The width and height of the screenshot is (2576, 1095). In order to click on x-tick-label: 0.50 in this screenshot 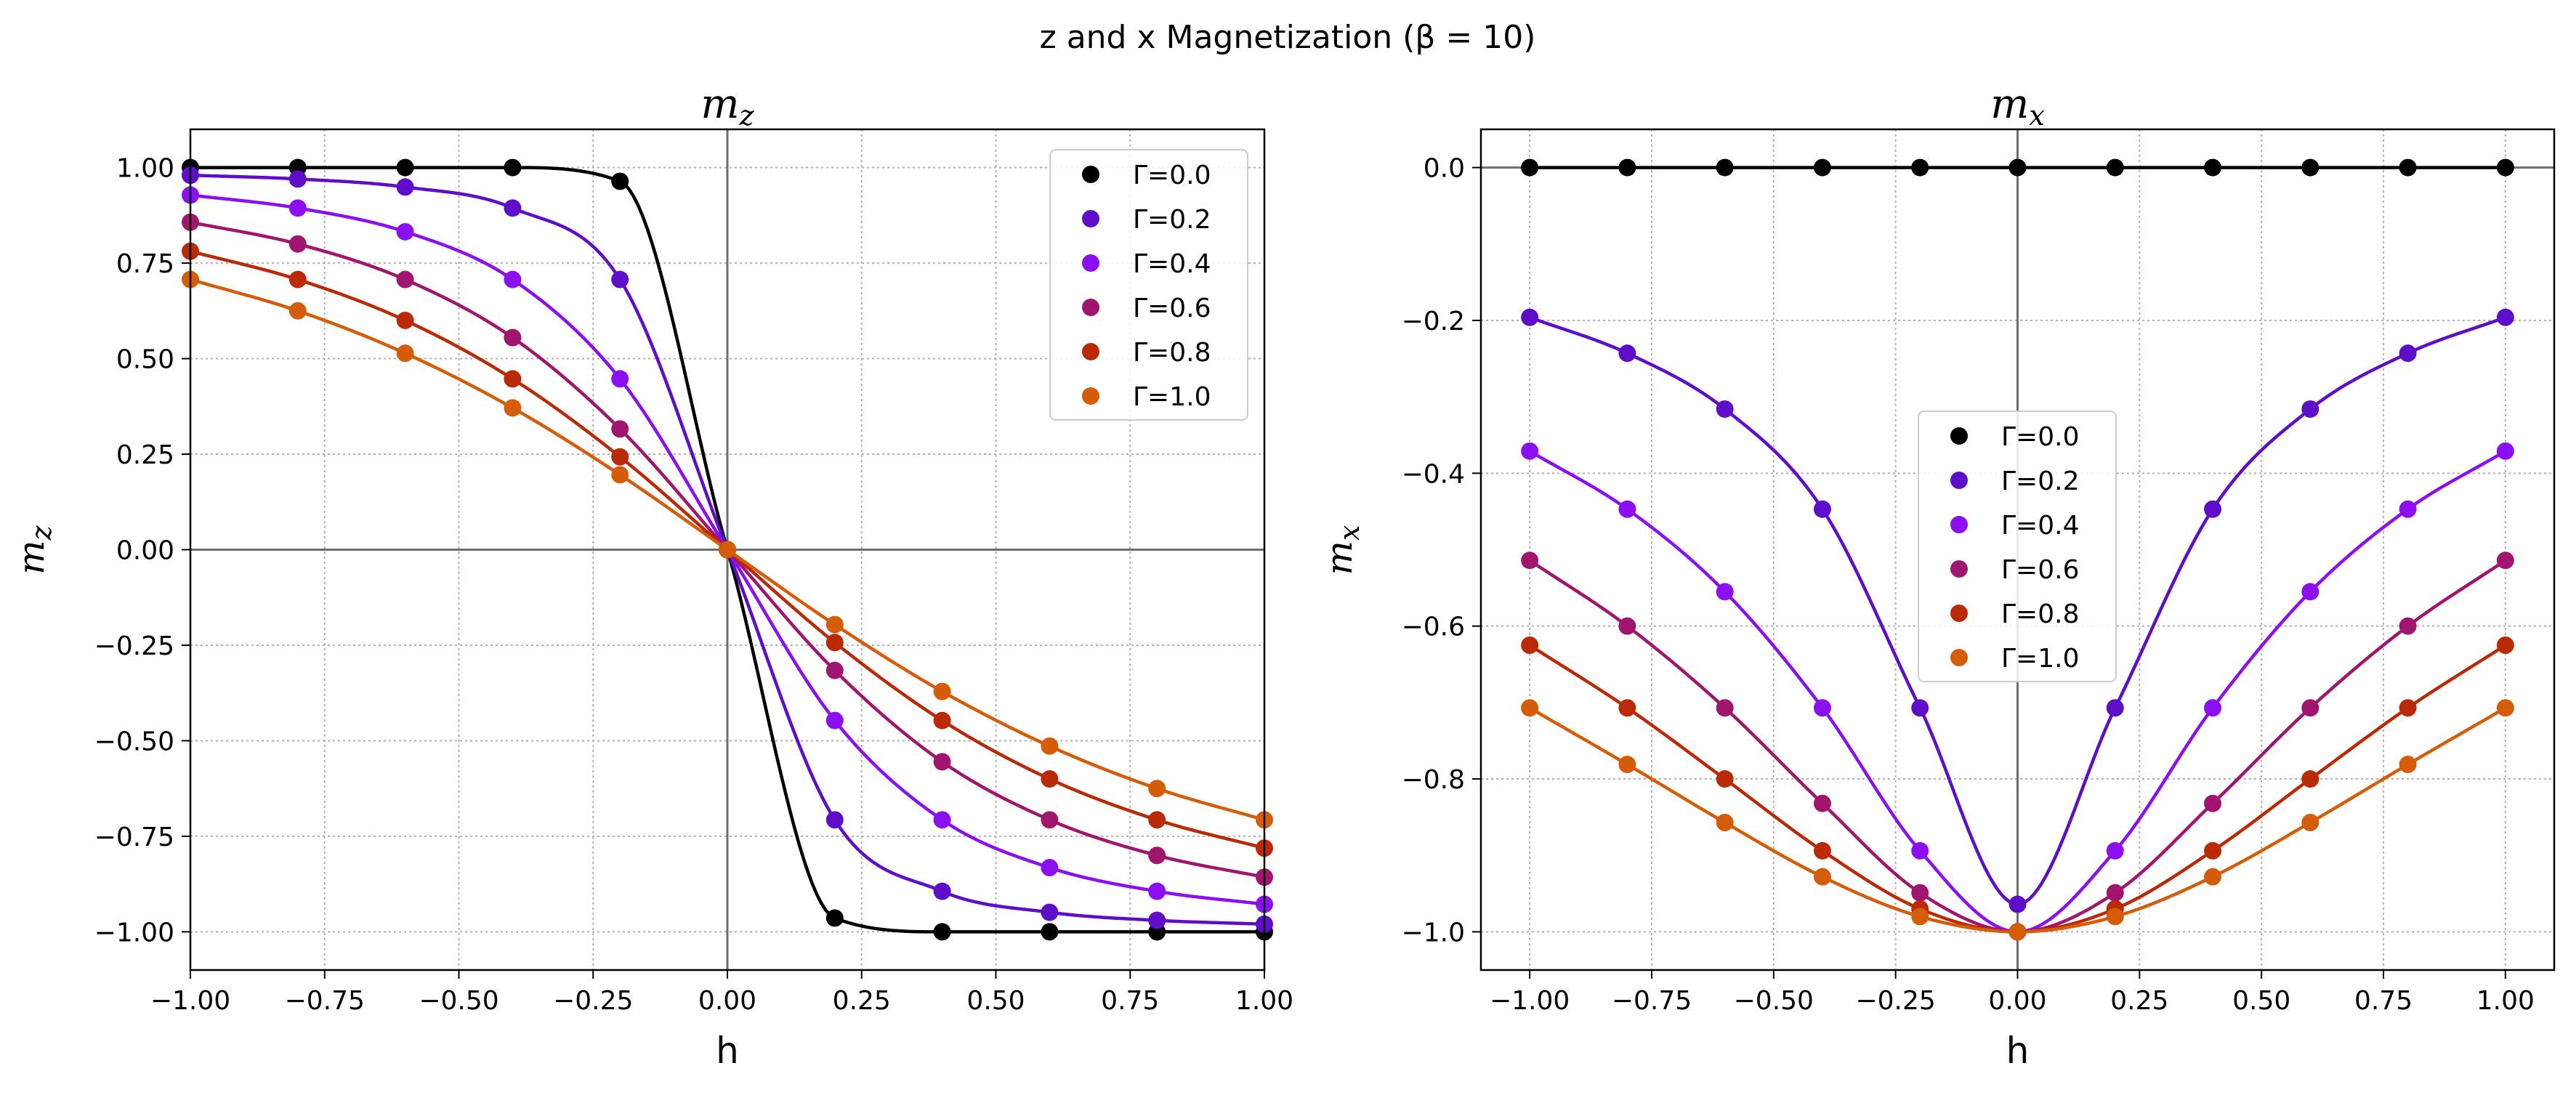, I will do `click(996, 1001)`.